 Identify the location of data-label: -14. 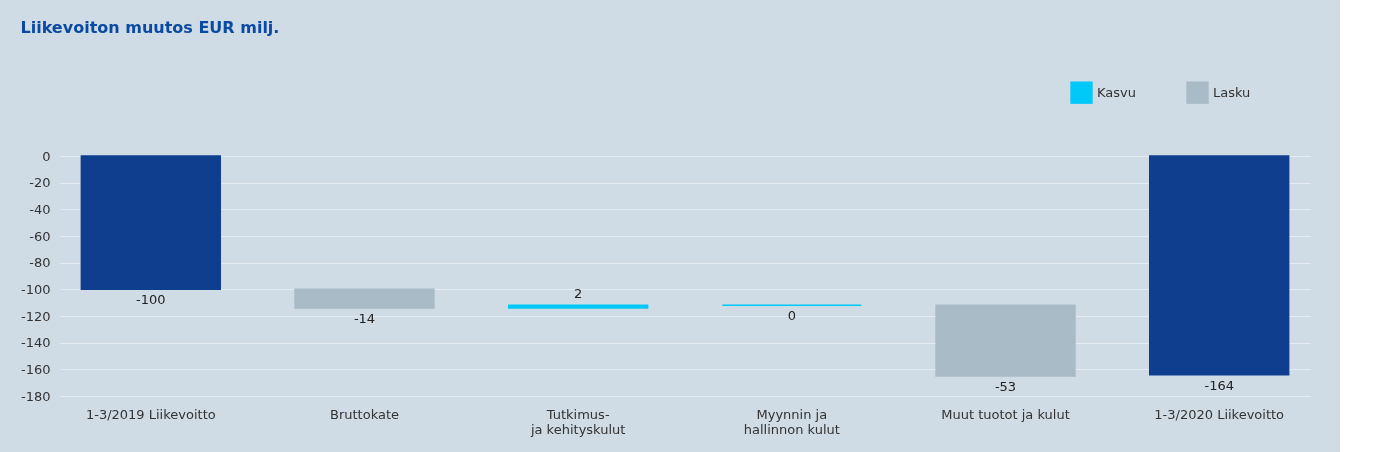
(364, 318).